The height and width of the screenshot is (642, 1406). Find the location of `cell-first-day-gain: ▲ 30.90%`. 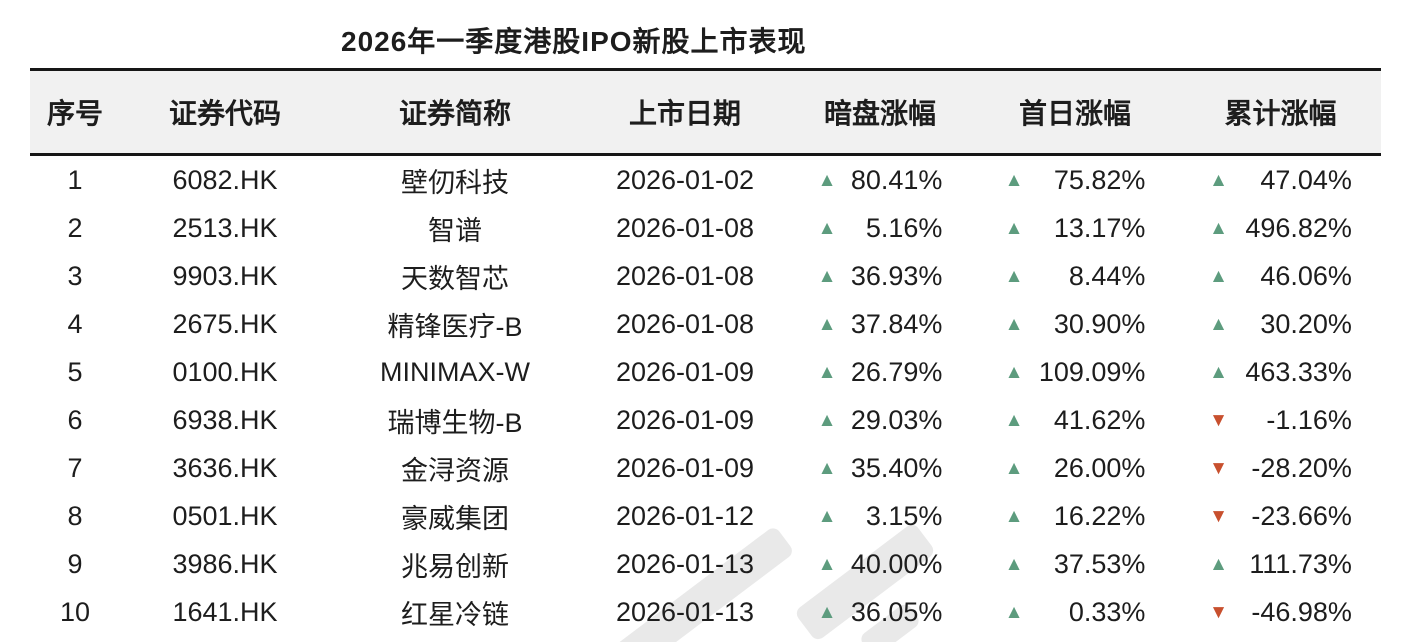

cell-first-day-gain: ▲ 30.90% is located at coordinates (1075, 324).